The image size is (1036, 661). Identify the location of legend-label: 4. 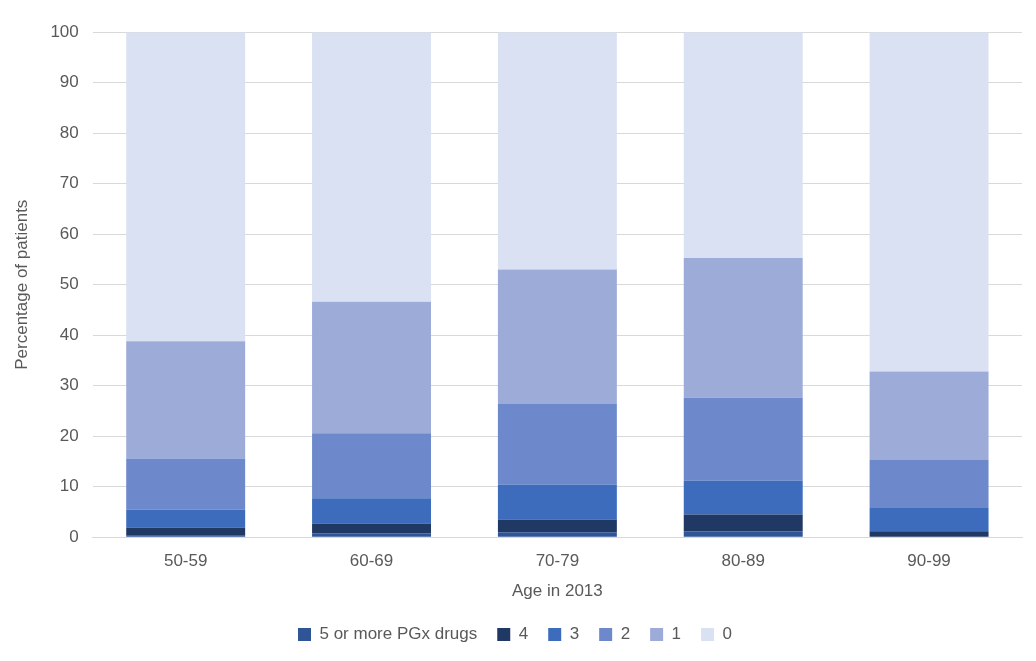
(523, 634).